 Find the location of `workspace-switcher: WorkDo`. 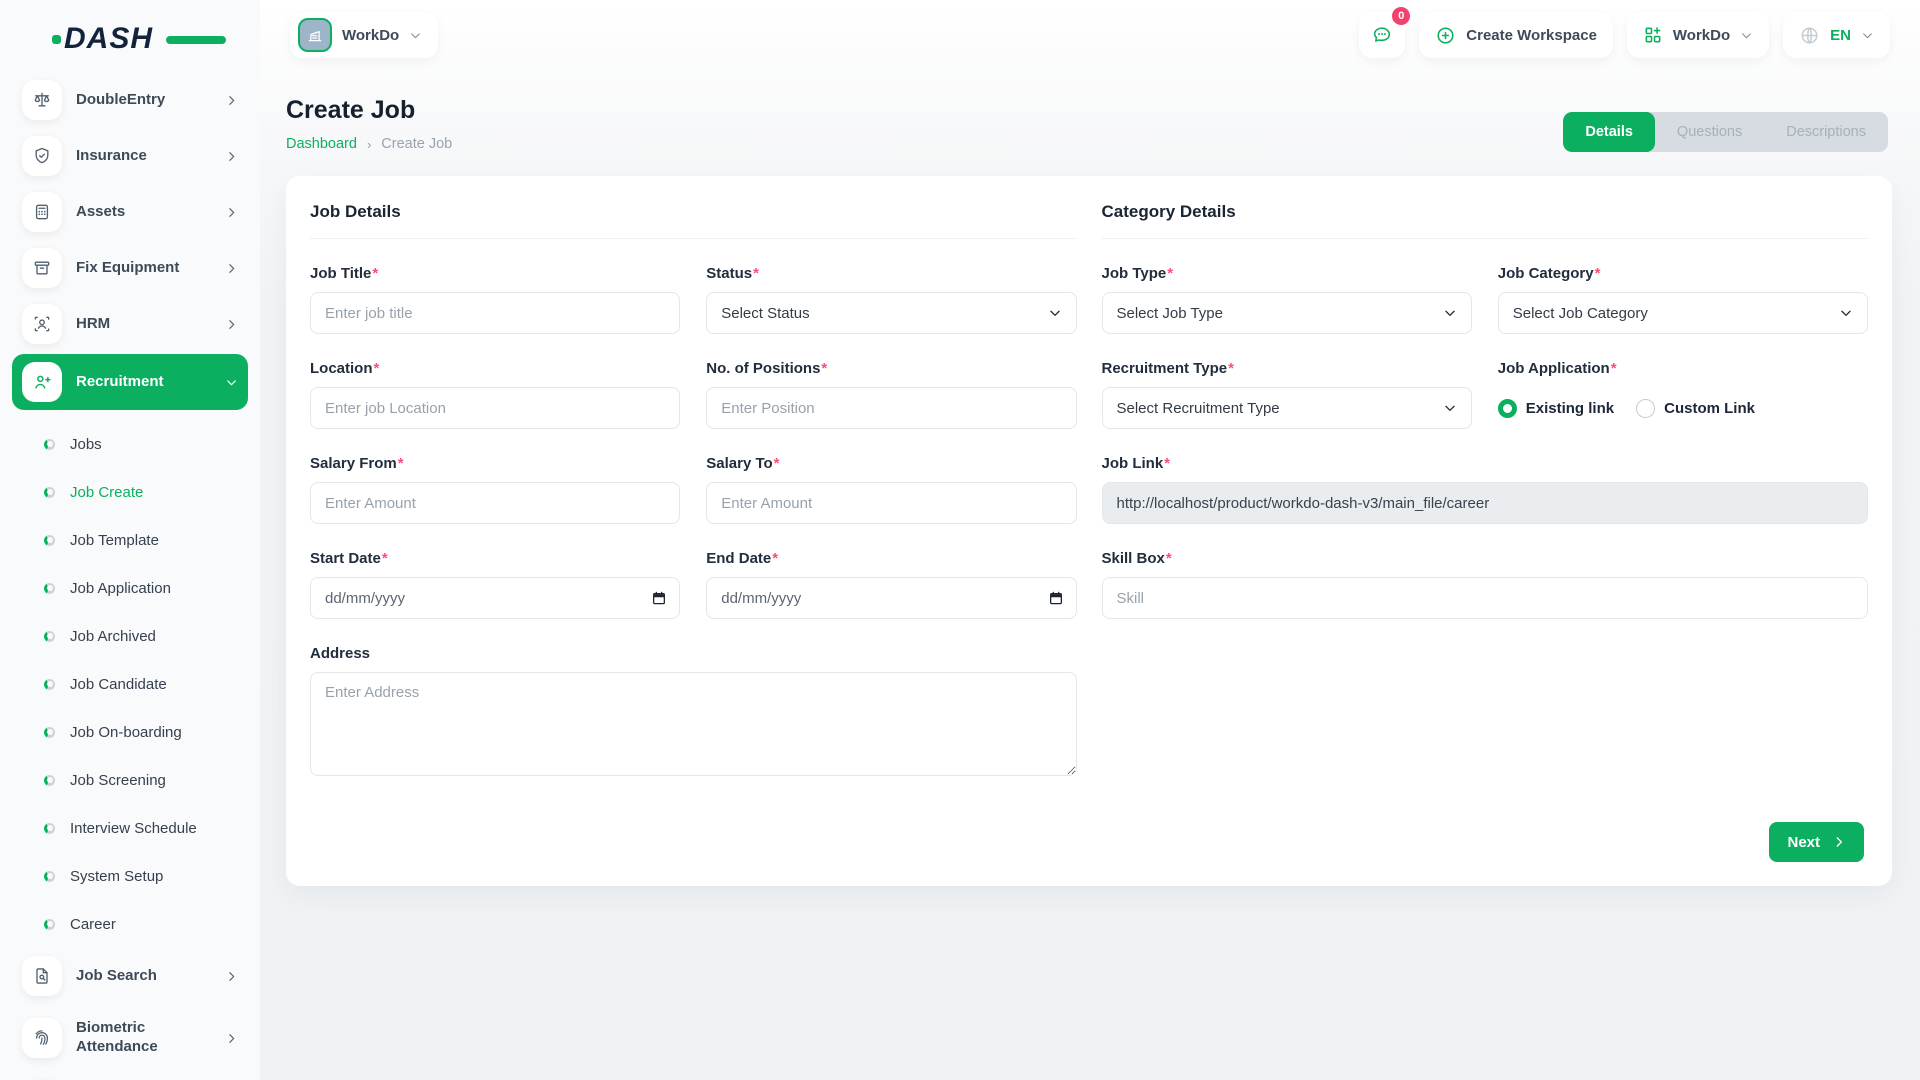

workspace-switcher: WorkDo is located at coordinates (364, 35).